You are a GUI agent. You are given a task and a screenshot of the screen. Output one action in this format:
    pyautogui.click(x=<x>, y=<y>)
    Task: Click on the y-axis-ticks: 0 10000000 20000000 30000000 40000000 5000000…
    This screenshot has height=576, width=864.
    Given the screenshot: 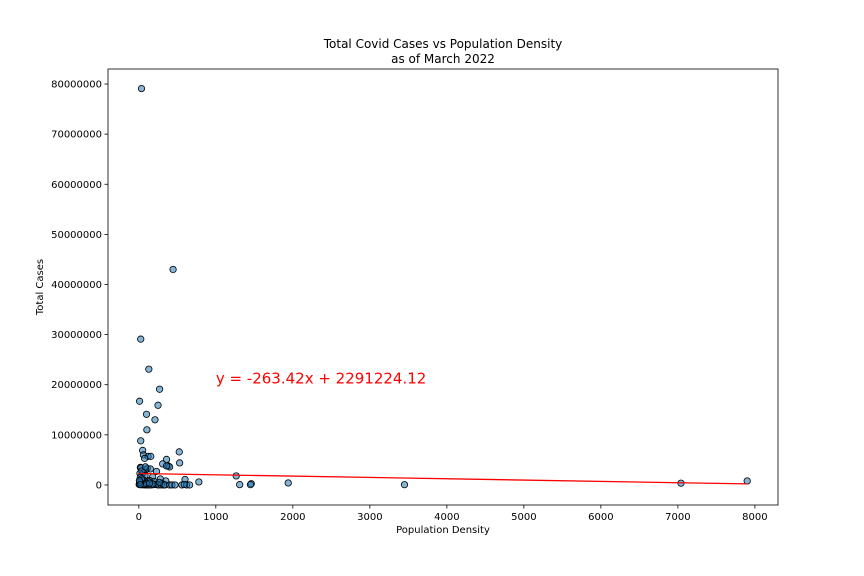 What is the action you would take?
    pyautogui.click(x=79, y=285)
    